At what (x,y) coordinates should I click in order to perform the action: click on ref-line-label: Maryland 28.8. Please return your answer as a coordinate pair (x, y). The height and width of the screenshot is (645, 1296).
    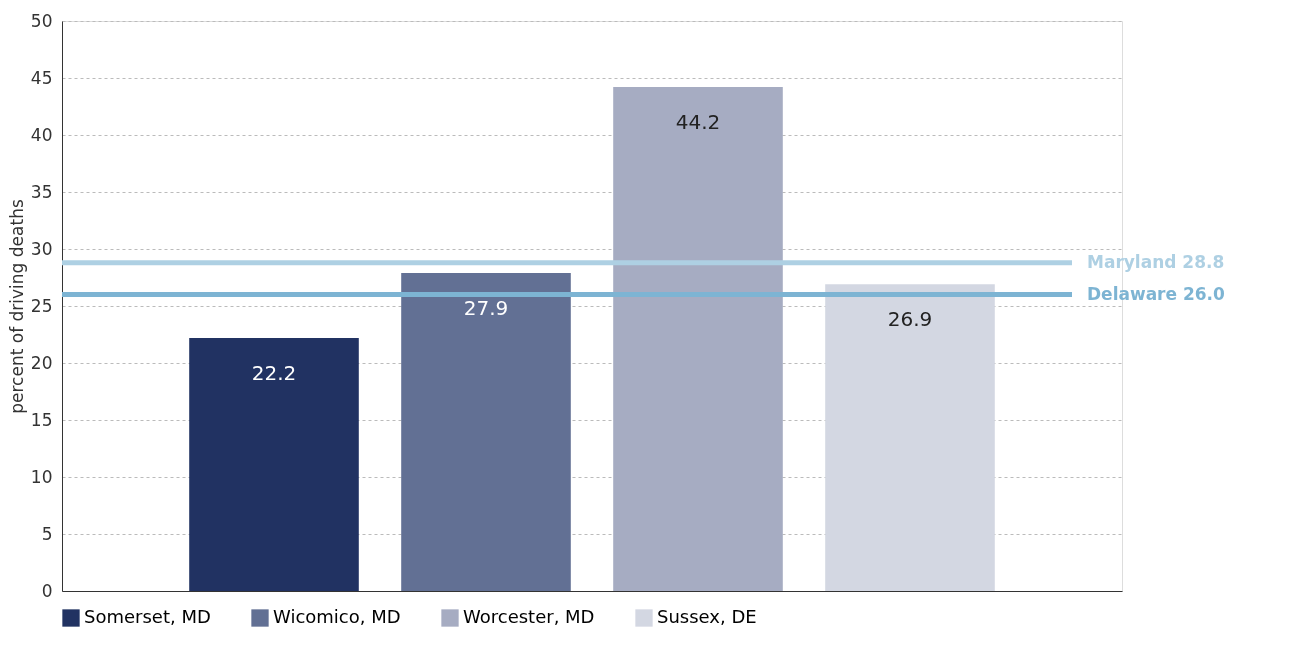
    Looking at the image, I should click on (1156, 261).